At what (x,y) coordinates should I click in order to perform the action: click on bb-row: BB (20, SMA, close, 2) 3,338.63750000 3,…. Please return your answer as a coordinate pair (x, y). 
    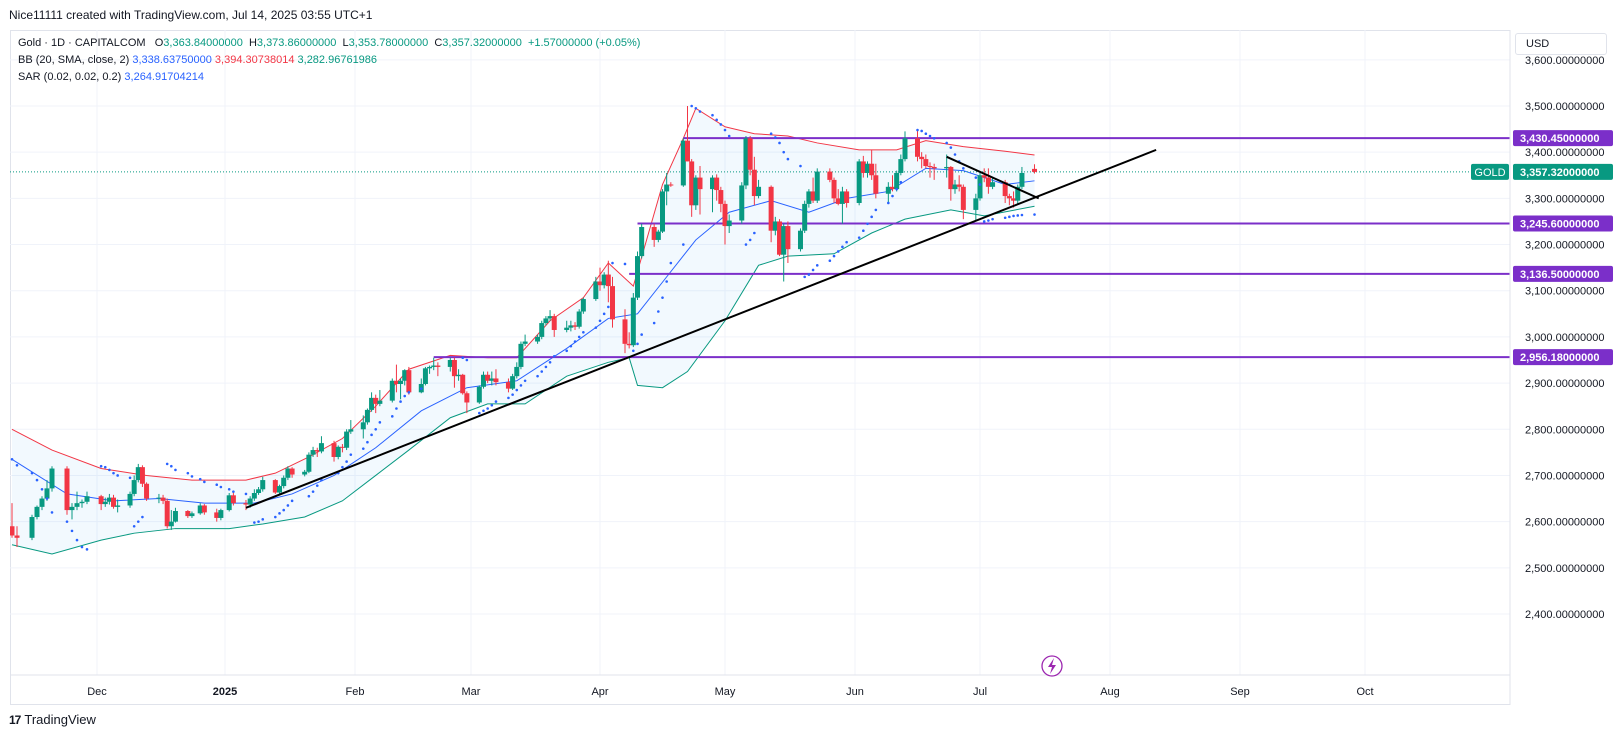
    Looking at the image, I should click on (329, 60).